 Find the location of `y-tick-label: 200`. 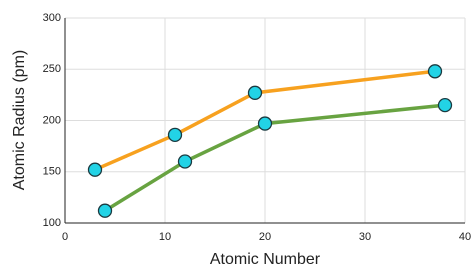

y-tick-label: 200 is located at coordinates (52, 120).